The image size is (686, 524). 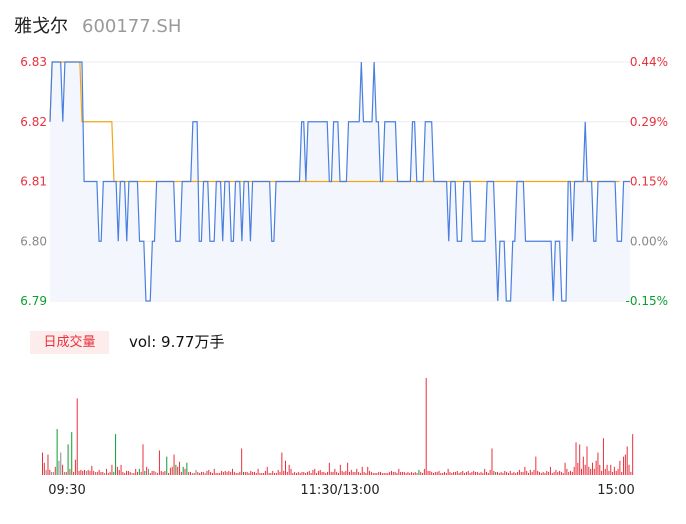 What do you see at coordinates (647, 301) in the screenshot?
I see `pct-tick-label: -0.15%` at bounding box center [647, 301].